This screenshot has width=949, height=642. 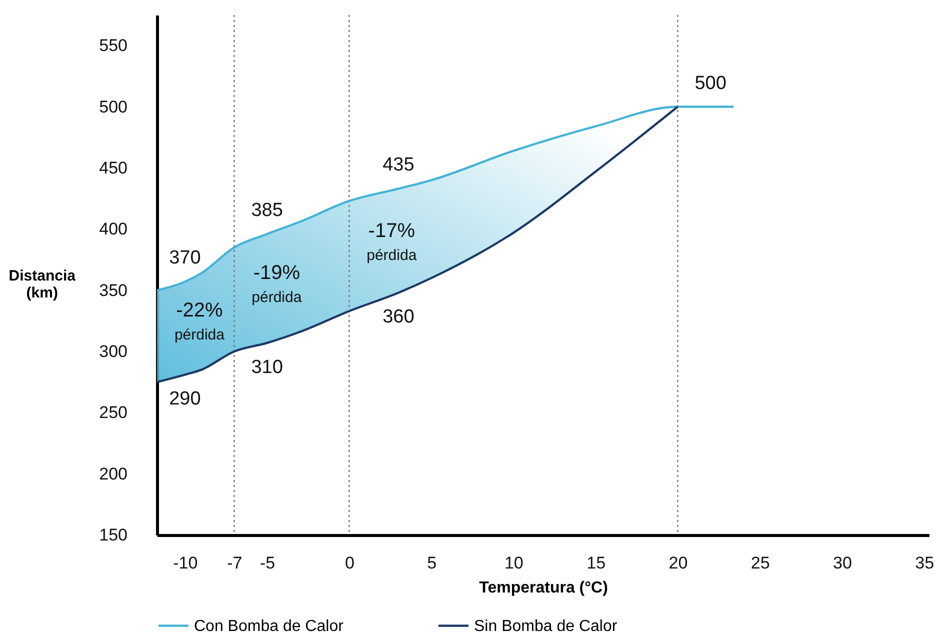 I want to click on y-tick-label: 200, so click(x=113, y=474).